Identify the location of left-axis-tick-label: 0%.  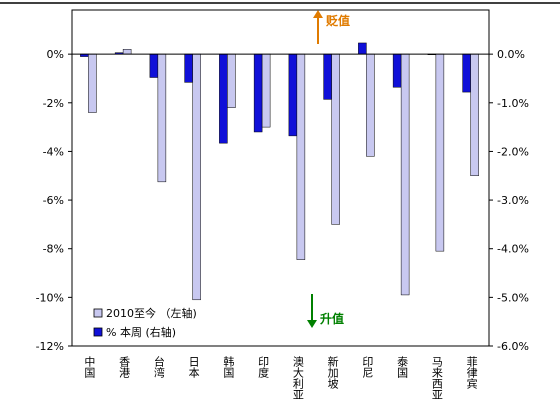
(55, 54).